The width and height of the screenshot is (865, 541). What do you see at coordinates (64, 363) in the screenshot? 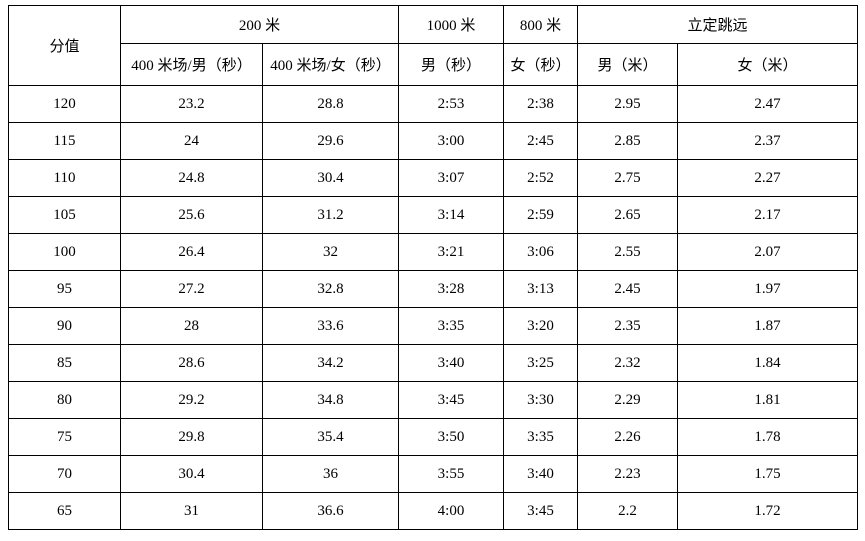
I see `score-cell: 85` at bounding box center [64, 363].